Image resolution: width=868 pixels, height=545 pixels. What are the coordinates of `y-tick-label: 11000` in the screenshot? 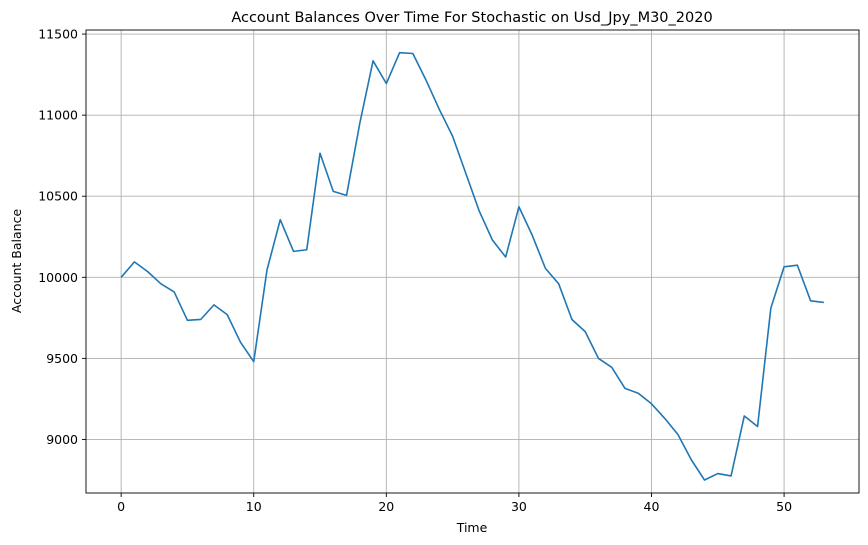 It's located at (58, 115).